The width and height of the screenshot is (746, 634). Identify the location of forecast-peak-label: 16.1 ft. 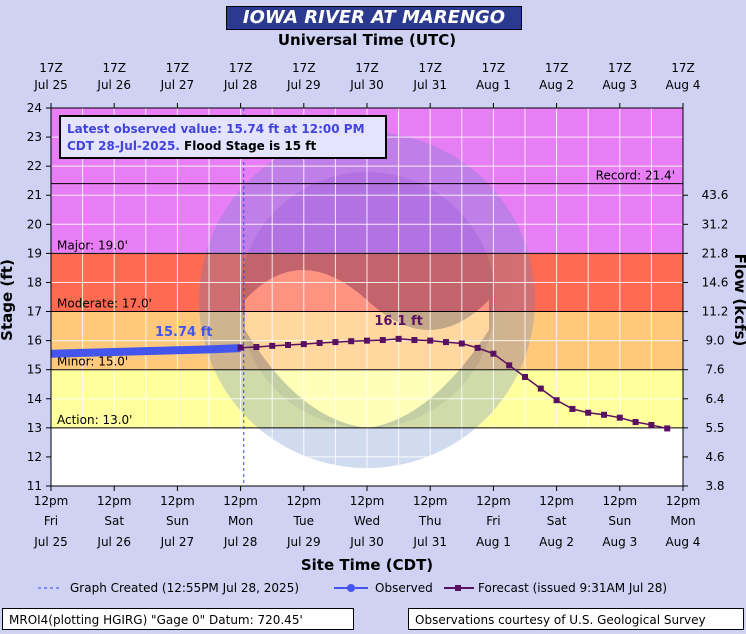
(398, 321).